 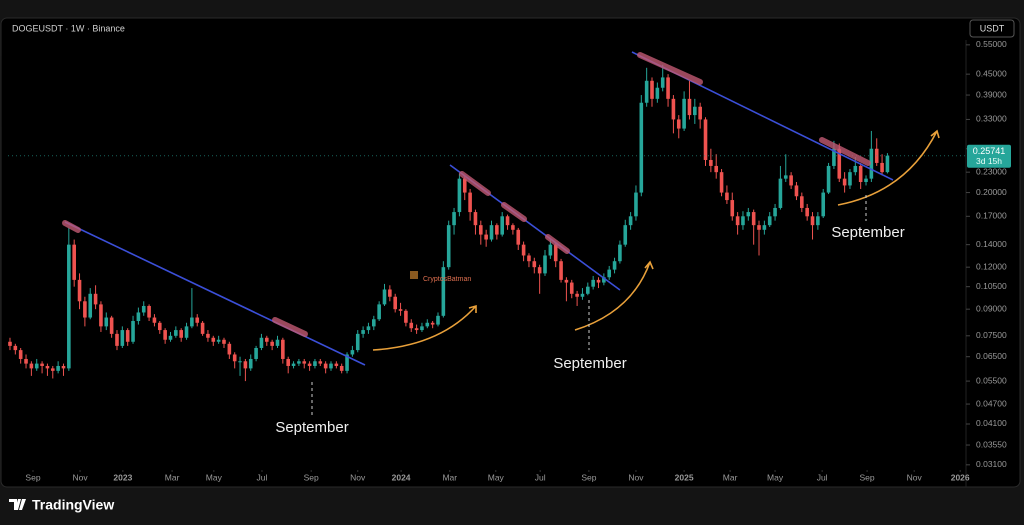 What do you see at coordinates (991, 244) in the screenshot?
I see `y-tick-label: 0.14000` at bounding box center [991, 244].